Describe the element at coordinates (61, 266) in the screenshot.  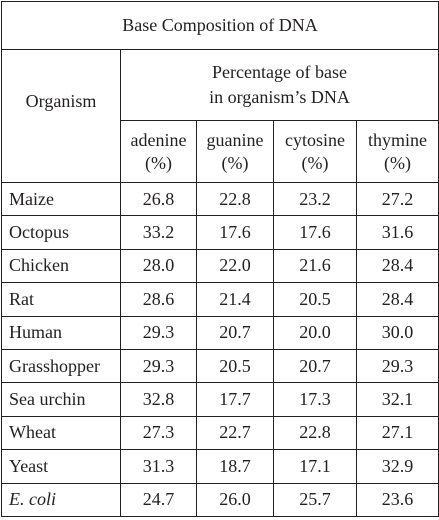
I see `organism-cell: Chicken` at that location.